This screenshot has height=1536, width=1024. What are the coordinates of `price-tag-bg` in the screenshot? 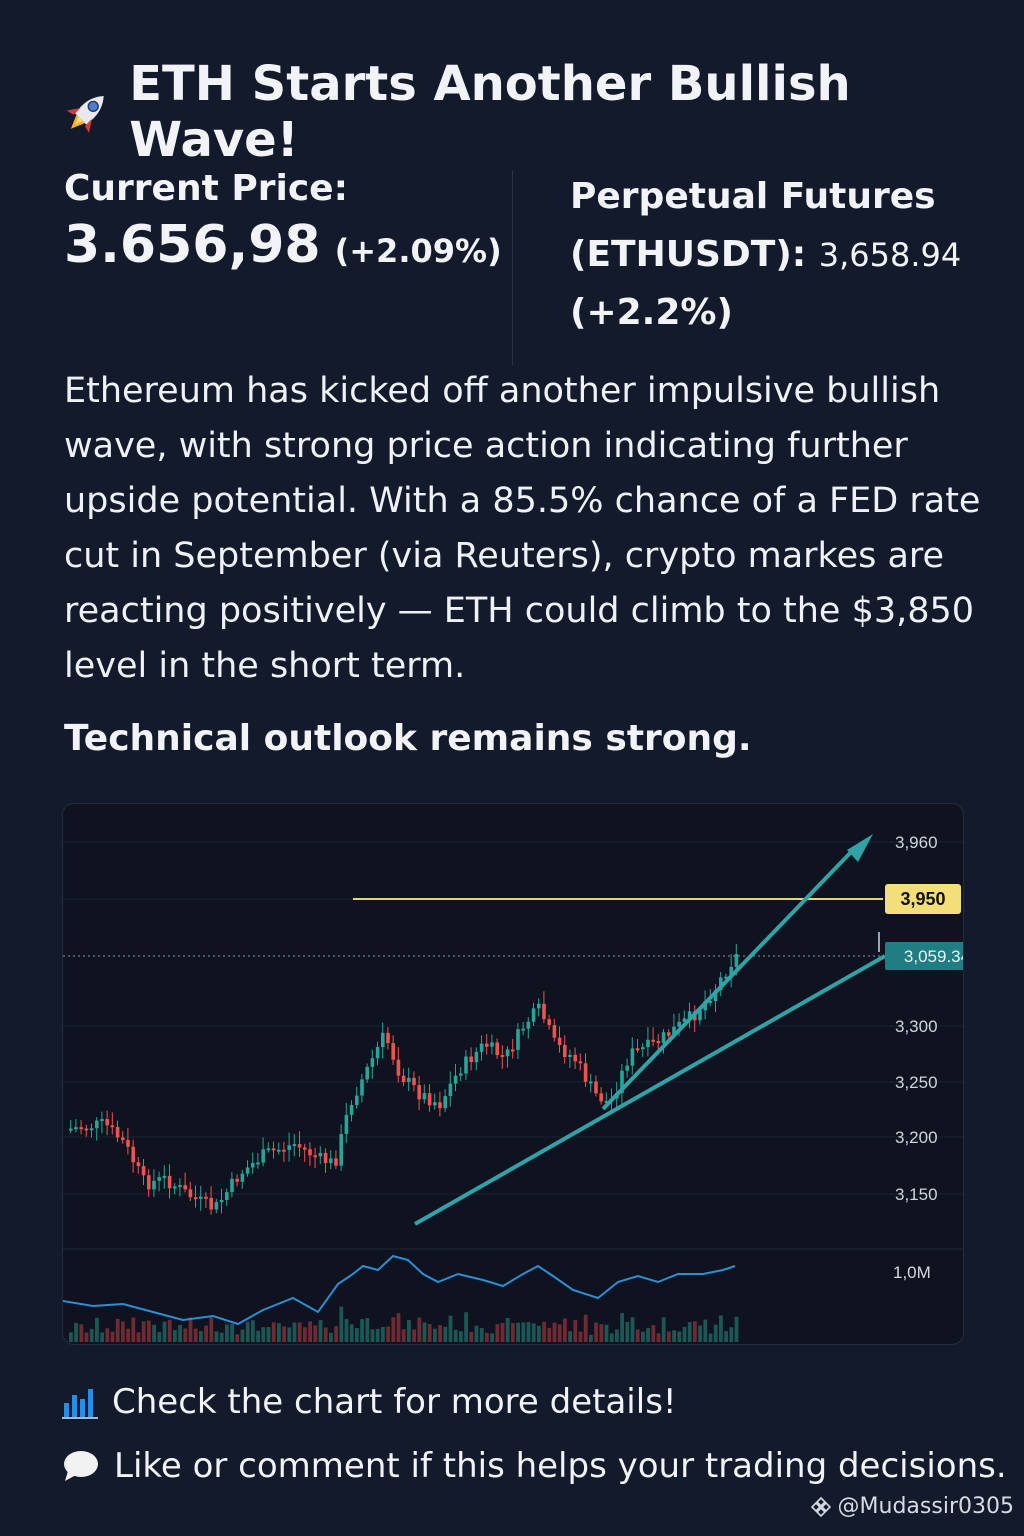 It's located at (924, 956).